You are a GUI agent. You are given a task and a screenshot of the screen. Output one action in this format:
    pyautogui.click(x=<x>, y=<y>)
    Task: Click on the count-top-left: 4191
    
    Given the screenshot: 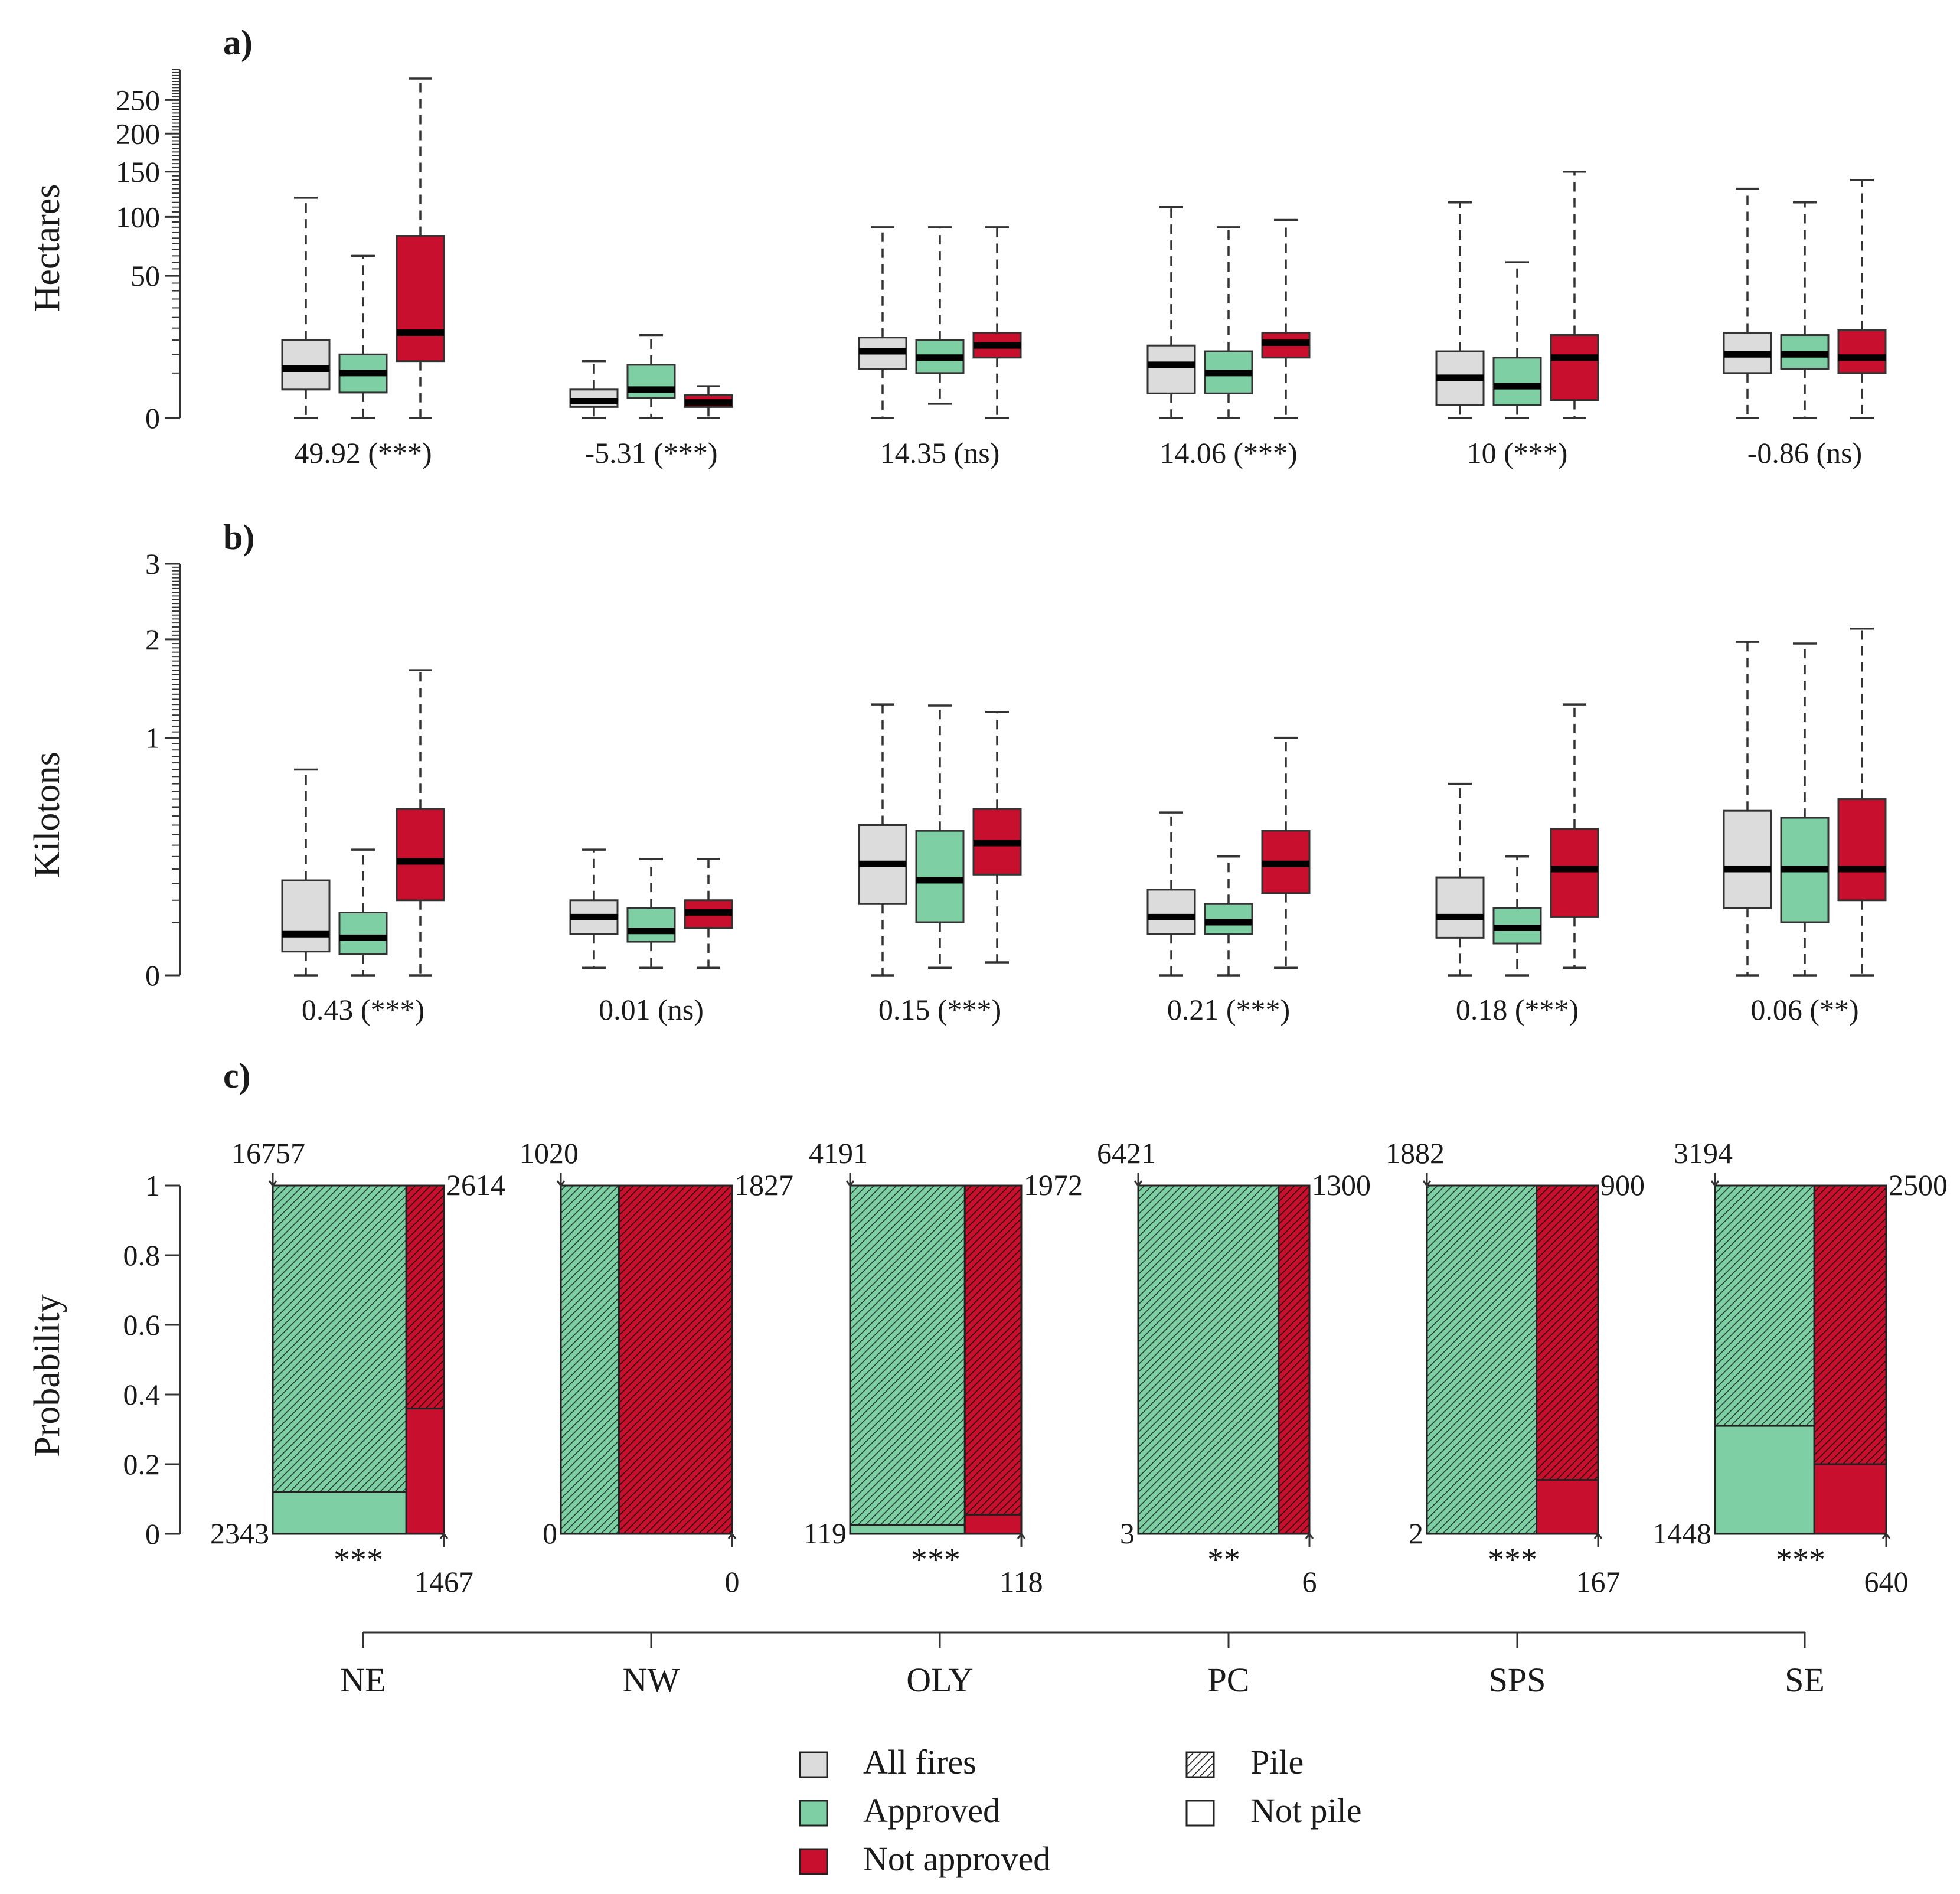 What is the action you would take?
    pyautogui.click(x=838, y=1153)
    